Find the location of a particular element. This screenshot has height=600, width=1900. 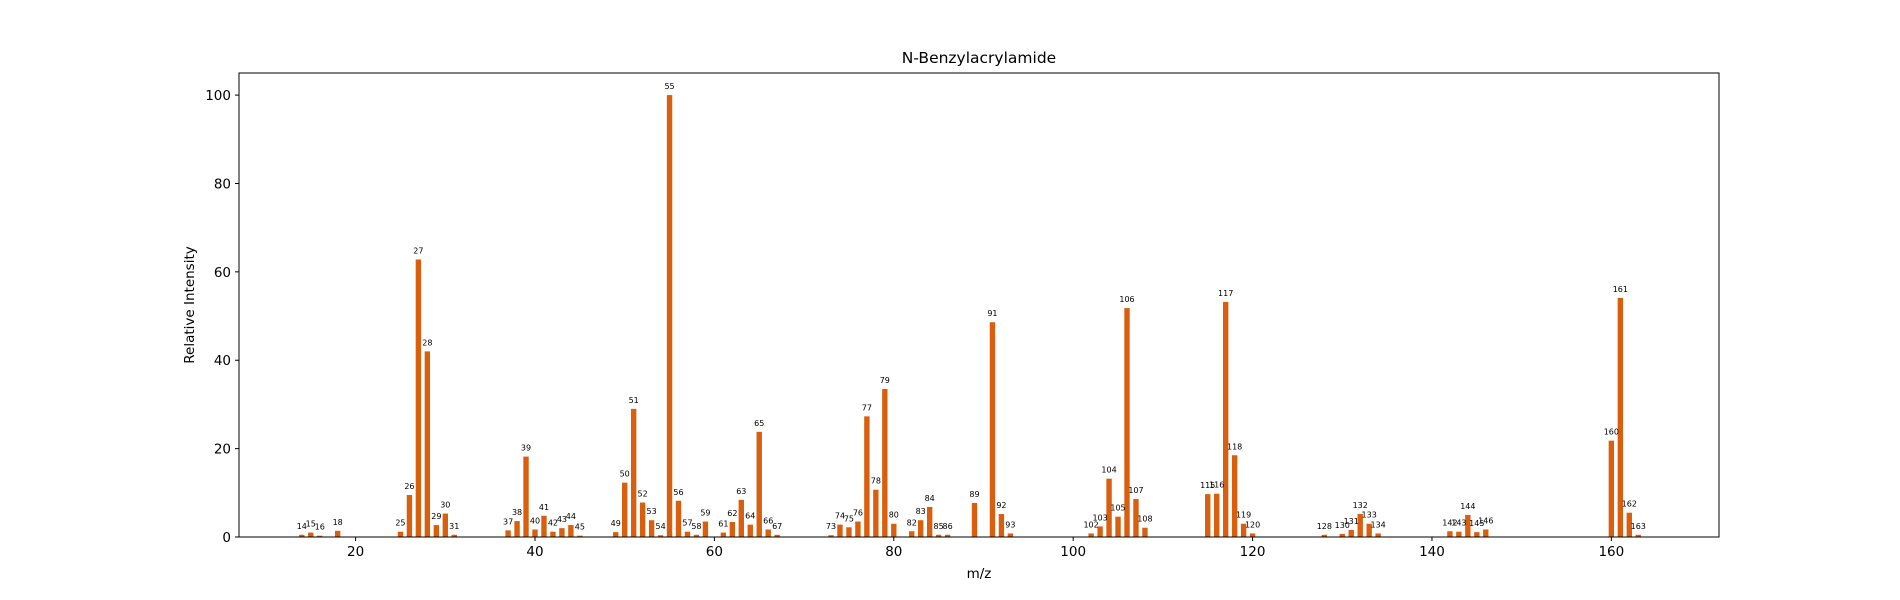

x-axis-label: m/z is located at coordinates (979, 574).